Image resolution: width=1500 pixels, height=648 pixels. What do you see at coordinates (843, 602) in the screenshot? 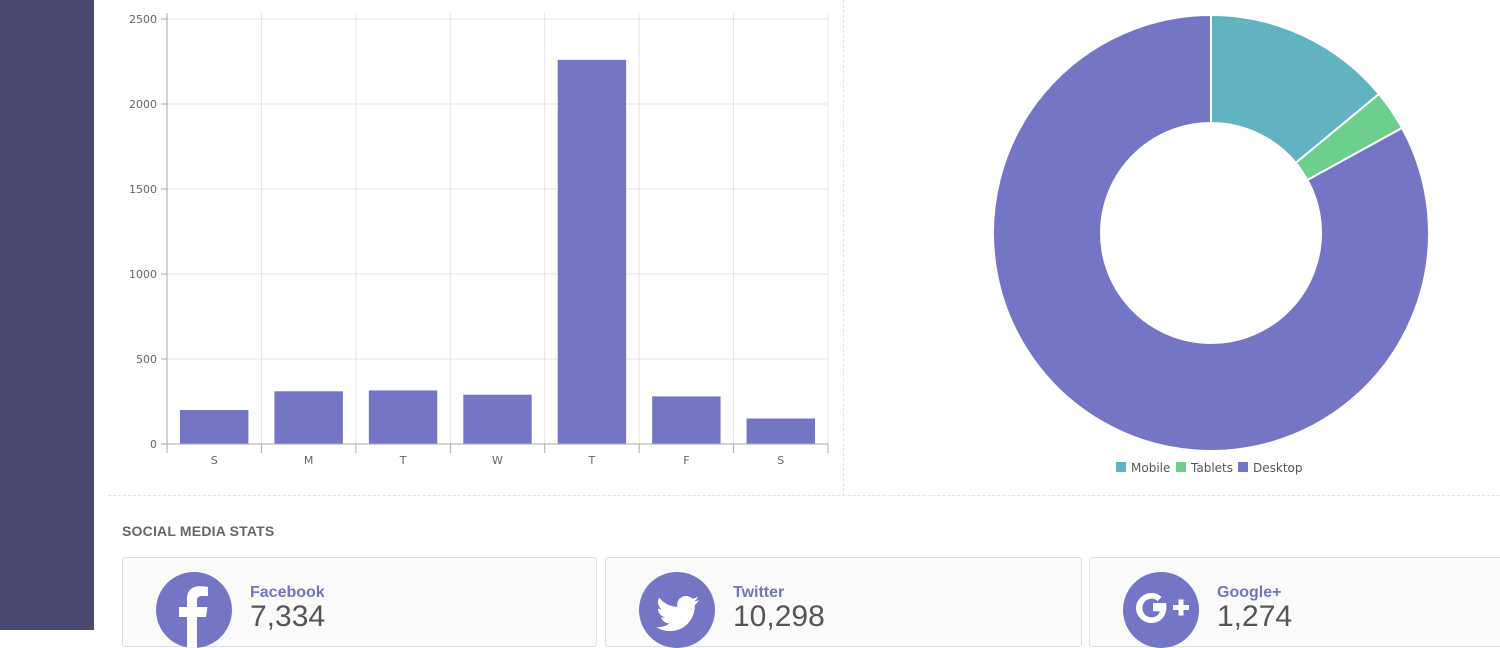
I see `twitter-card: Twitter 10,298` at bounding box center [843, 602].